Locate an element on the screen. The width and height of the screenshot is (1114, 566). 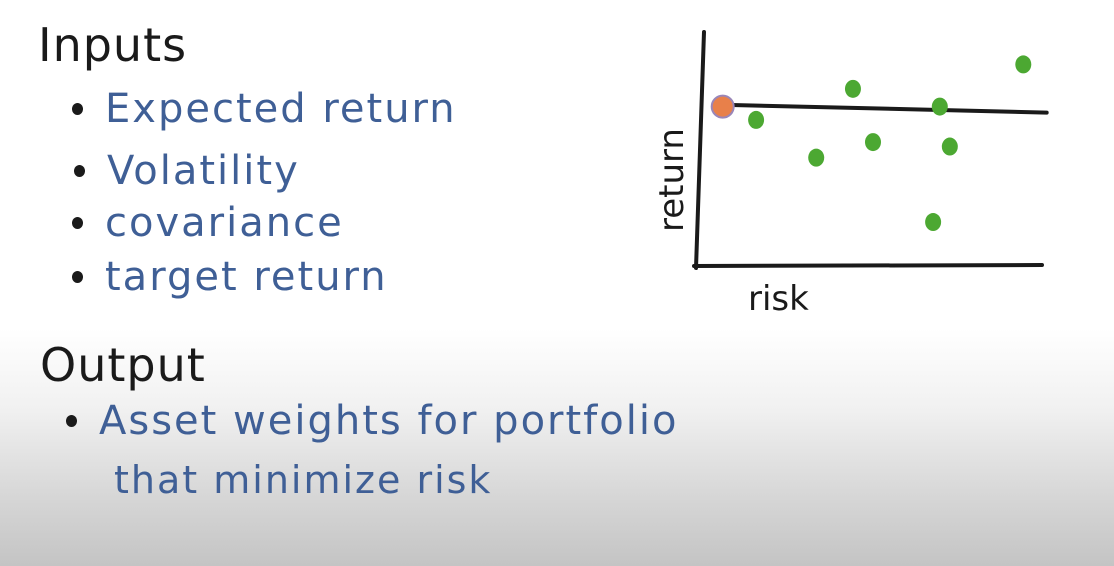
input-item-label: covariance is located at coordinates (224, 223).